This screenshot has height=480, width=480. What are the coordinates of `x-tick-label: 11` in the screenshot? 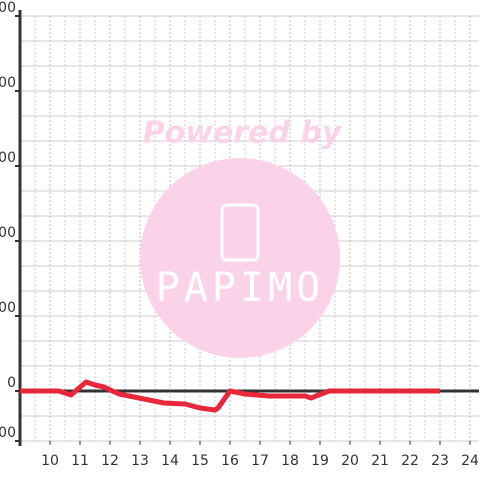 It's located at (80, 461).